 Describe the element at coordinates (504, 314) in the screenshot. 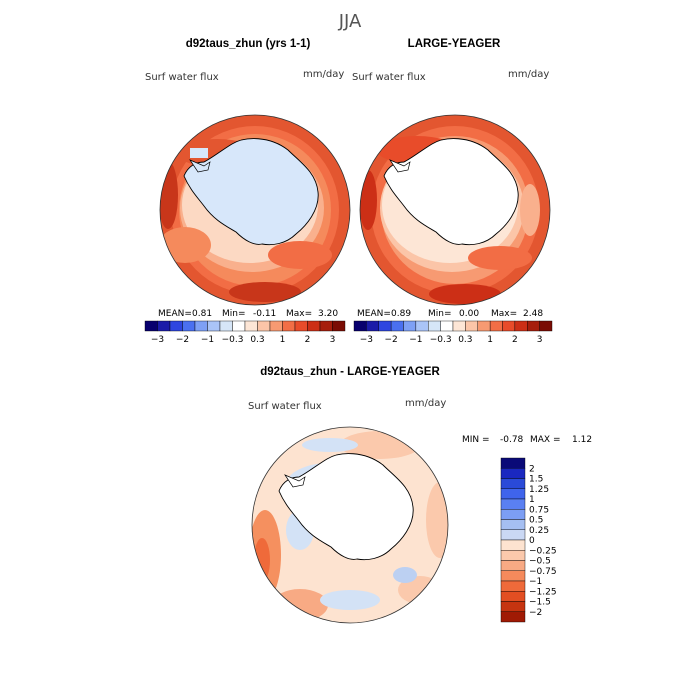

I see `stat-max-label: Max=` at that location.